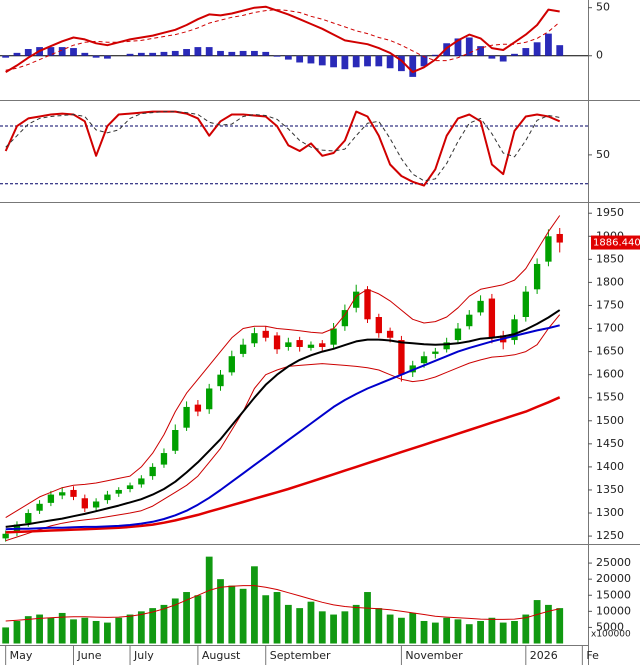 This screenshot has height=665, width=640. What do you see at coordinates (89, 655) in the screenshot?
I see `x-tick-label: June` at bounding box center [89, 655].